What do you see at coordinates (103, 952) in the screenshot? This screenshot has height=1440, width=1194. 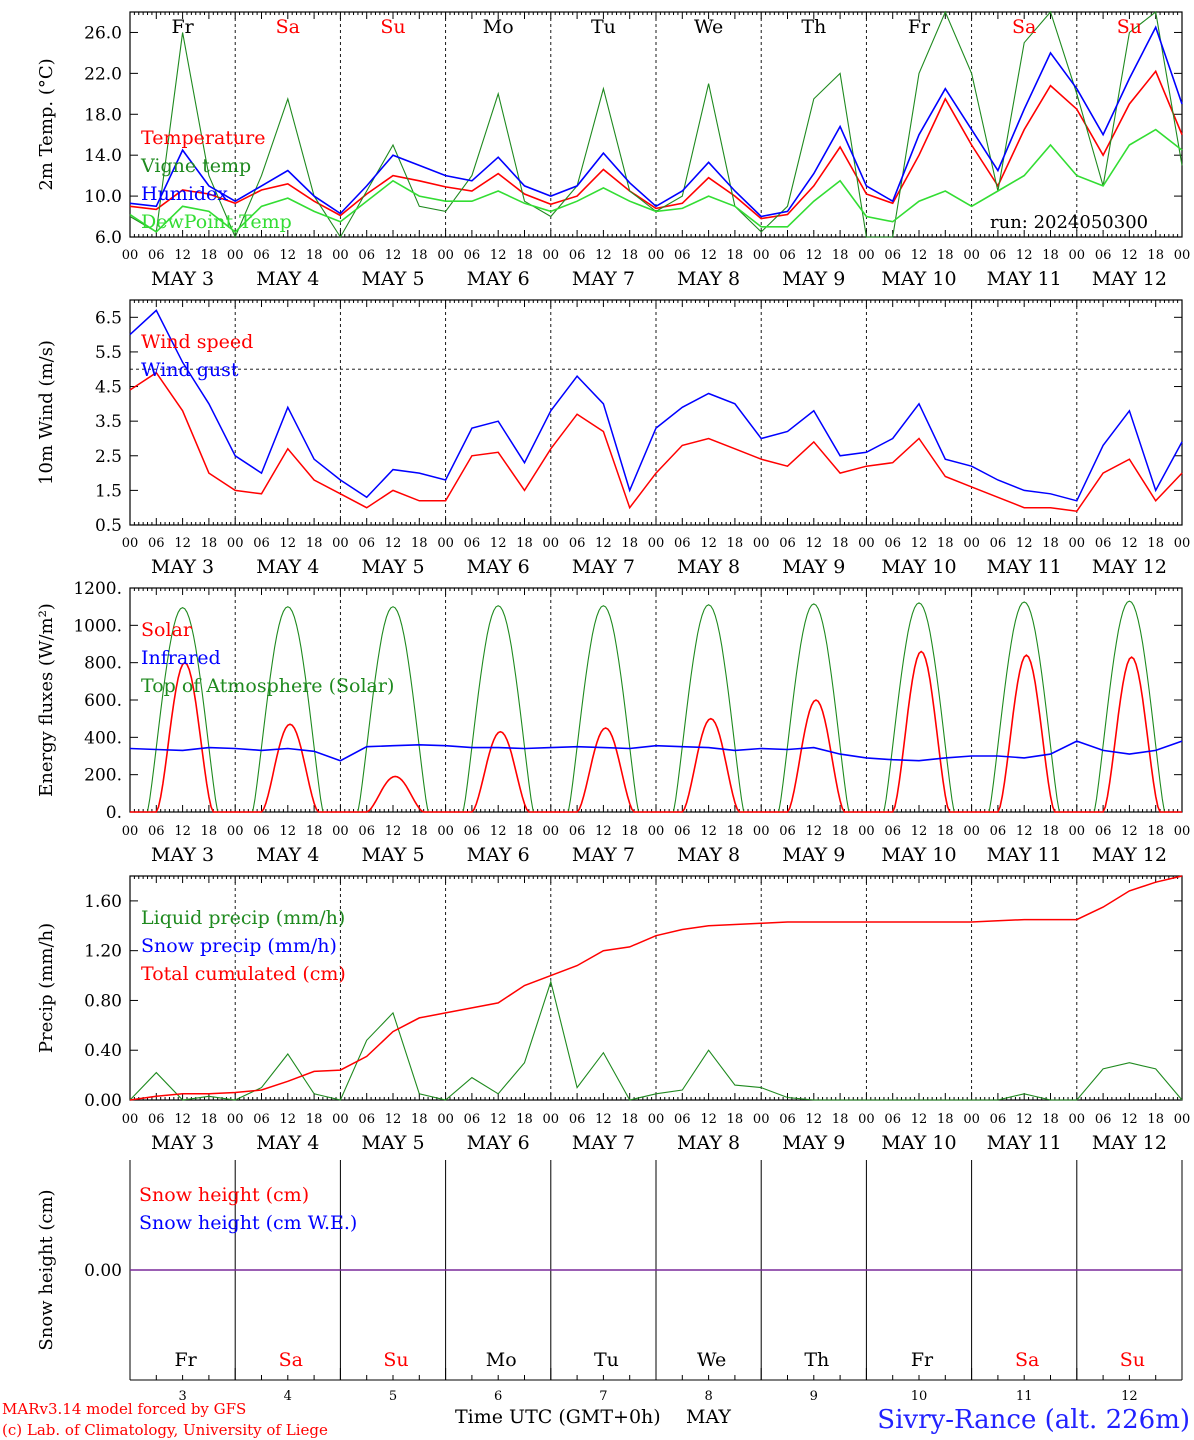 I see `y-tick-label: 1.20` at bounding box center [103, 952].